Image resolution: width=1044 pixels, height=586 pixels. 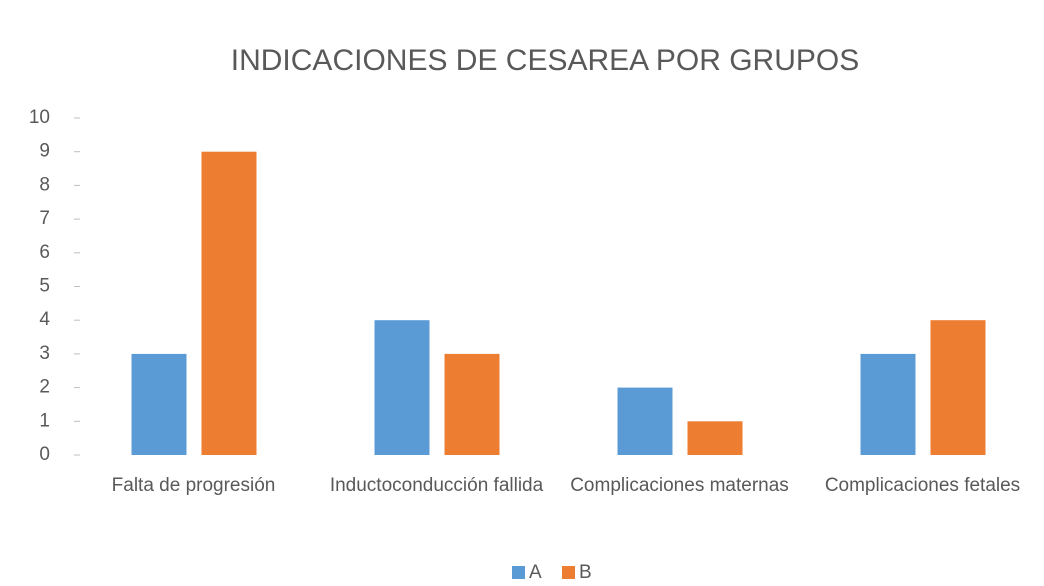 What do you see at coordinates (39, 117) in the screenshot?
I see `y-tick-label: 10` at bounding box center [39, 117].